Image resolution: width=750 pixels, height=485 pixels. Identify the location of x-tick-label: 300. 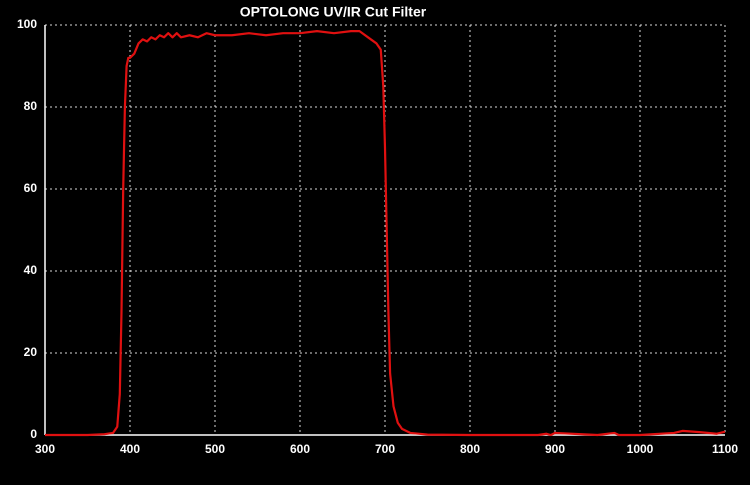
(45, 449).